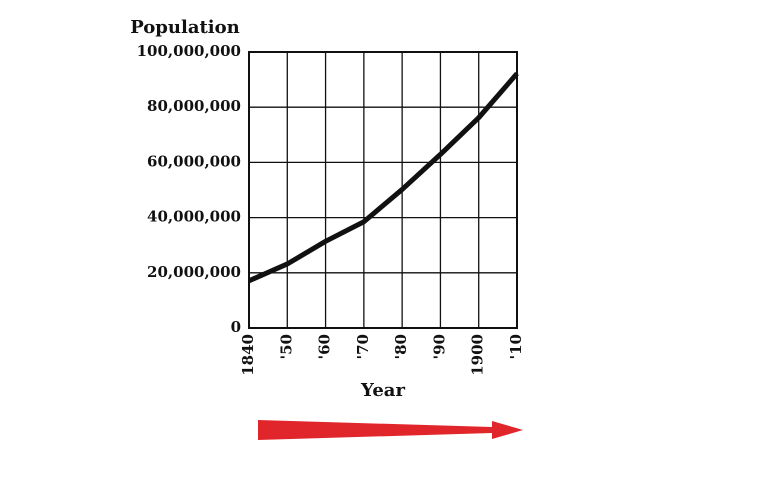 This screenshot has height=477, width=768. Describe the element at coordinates (236, 327) in the screenshot. I see `y-tick-label: 0` at that location.